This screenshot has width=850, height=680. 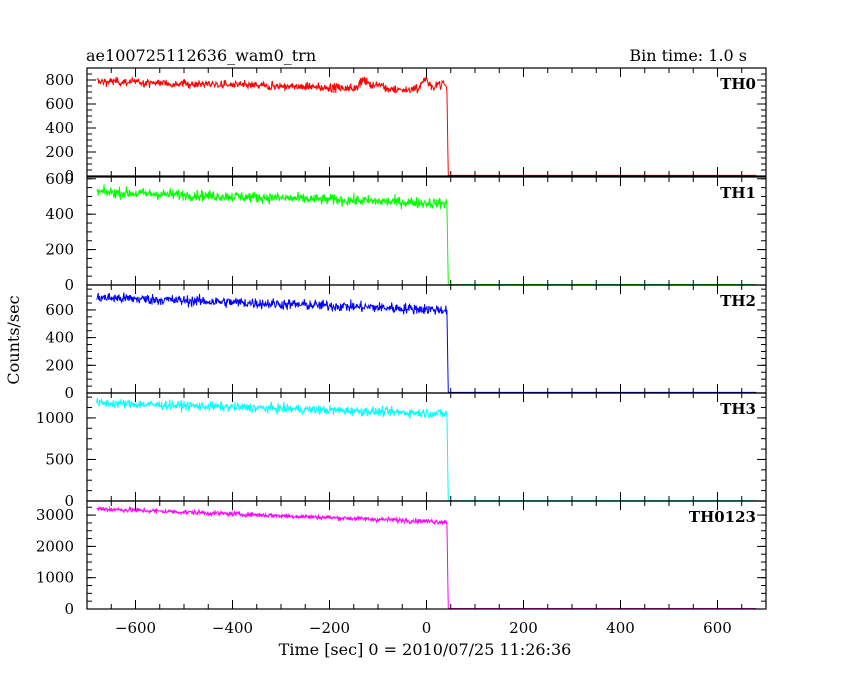 What do you see at coordinates (620, 628) in the screenshot?
I see `x-tick-label: 400` at bounding box center [620, 628].